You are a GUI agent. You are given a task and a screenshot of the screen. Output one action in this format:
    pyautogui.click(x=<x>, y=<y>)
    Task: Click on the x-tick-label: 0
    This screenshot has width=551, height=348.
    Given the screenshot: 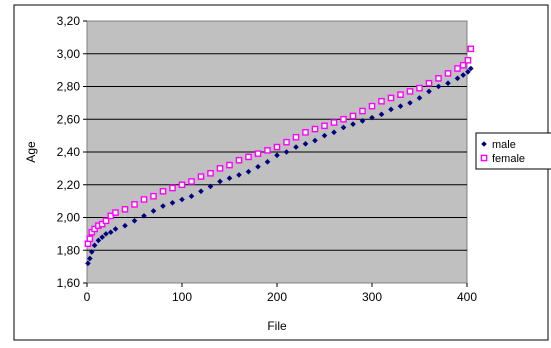 What is the action you would take?
    pyautogui.click(x=87, y=297)
    